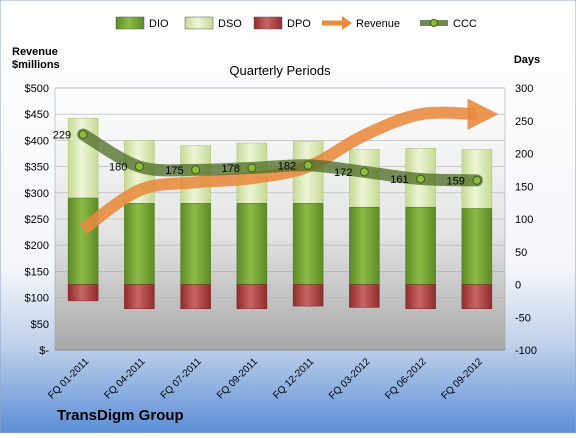  I want to click on left-tick-label: $-, so click(44, 351).